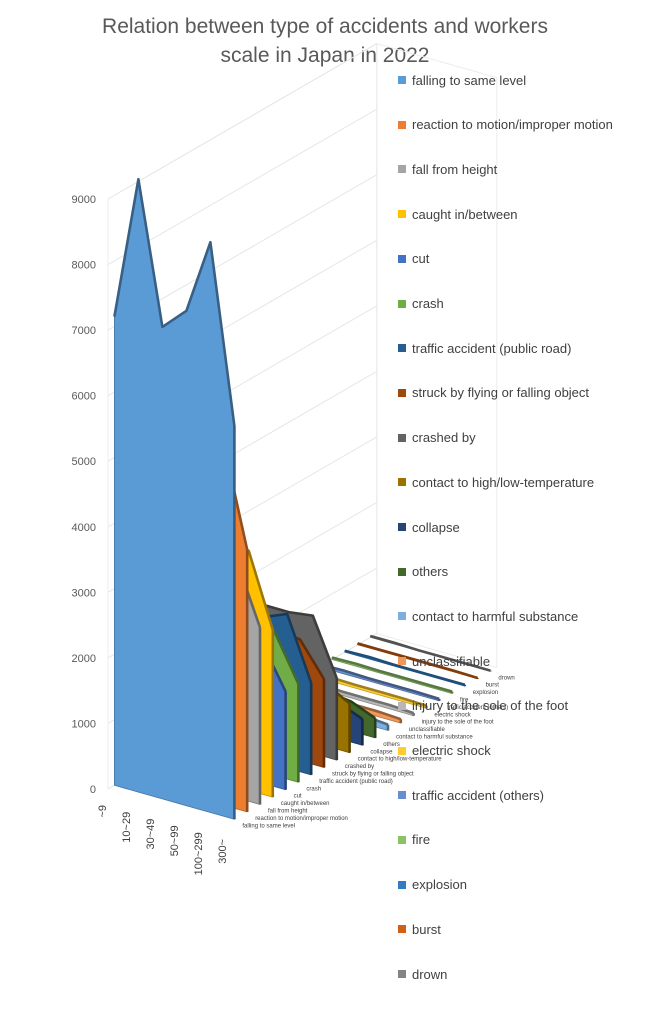 This screenshot has height=1015, width=650. What do you see at coordinates (469, 80) in the screenshot?
I see `legend-label: falling to same level` at bounding box center [469, 80].